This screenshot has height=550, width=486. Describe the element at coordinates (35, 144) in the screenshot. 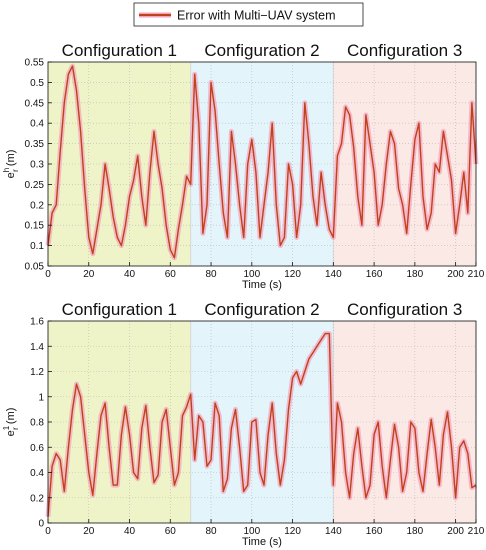

I see `y-tick-label: 0.35` at that location.